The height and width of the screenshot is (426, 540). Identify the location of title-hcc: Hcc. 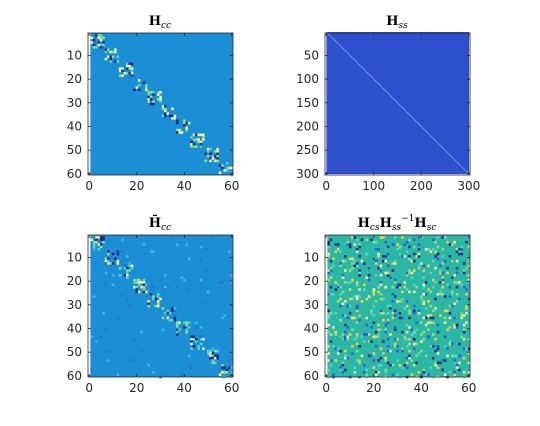
(160, 22).